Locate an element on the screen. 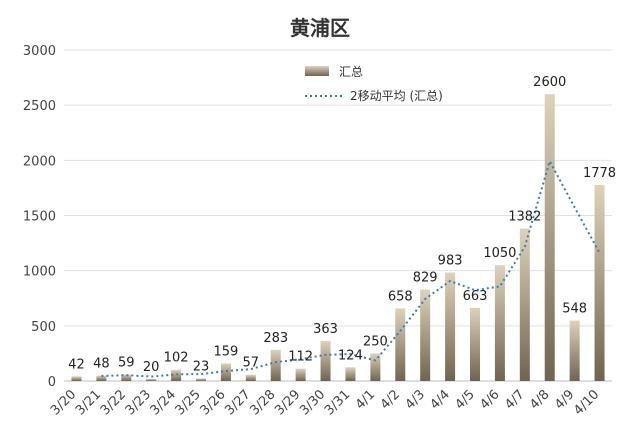 Image resolution: width=640 pixels, height=446 pixels. x-tick-label: 3/28 is located at coordinates (262, 402).